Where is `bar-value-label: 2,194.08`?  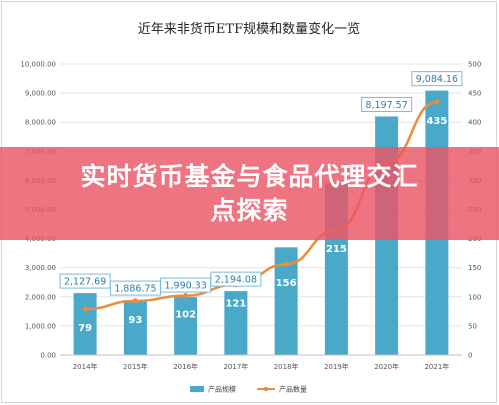
bar-value-label: 2,194.08 is located at coordinates (236, 280).